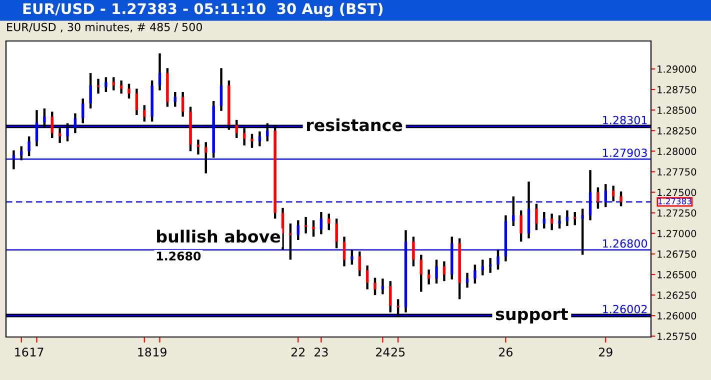 The image size is (711, 380). What do you see at coordinates (677, 152) in the screenshot?
I see `y-tick-label: 1.28000` at bounding box center [677, 152].